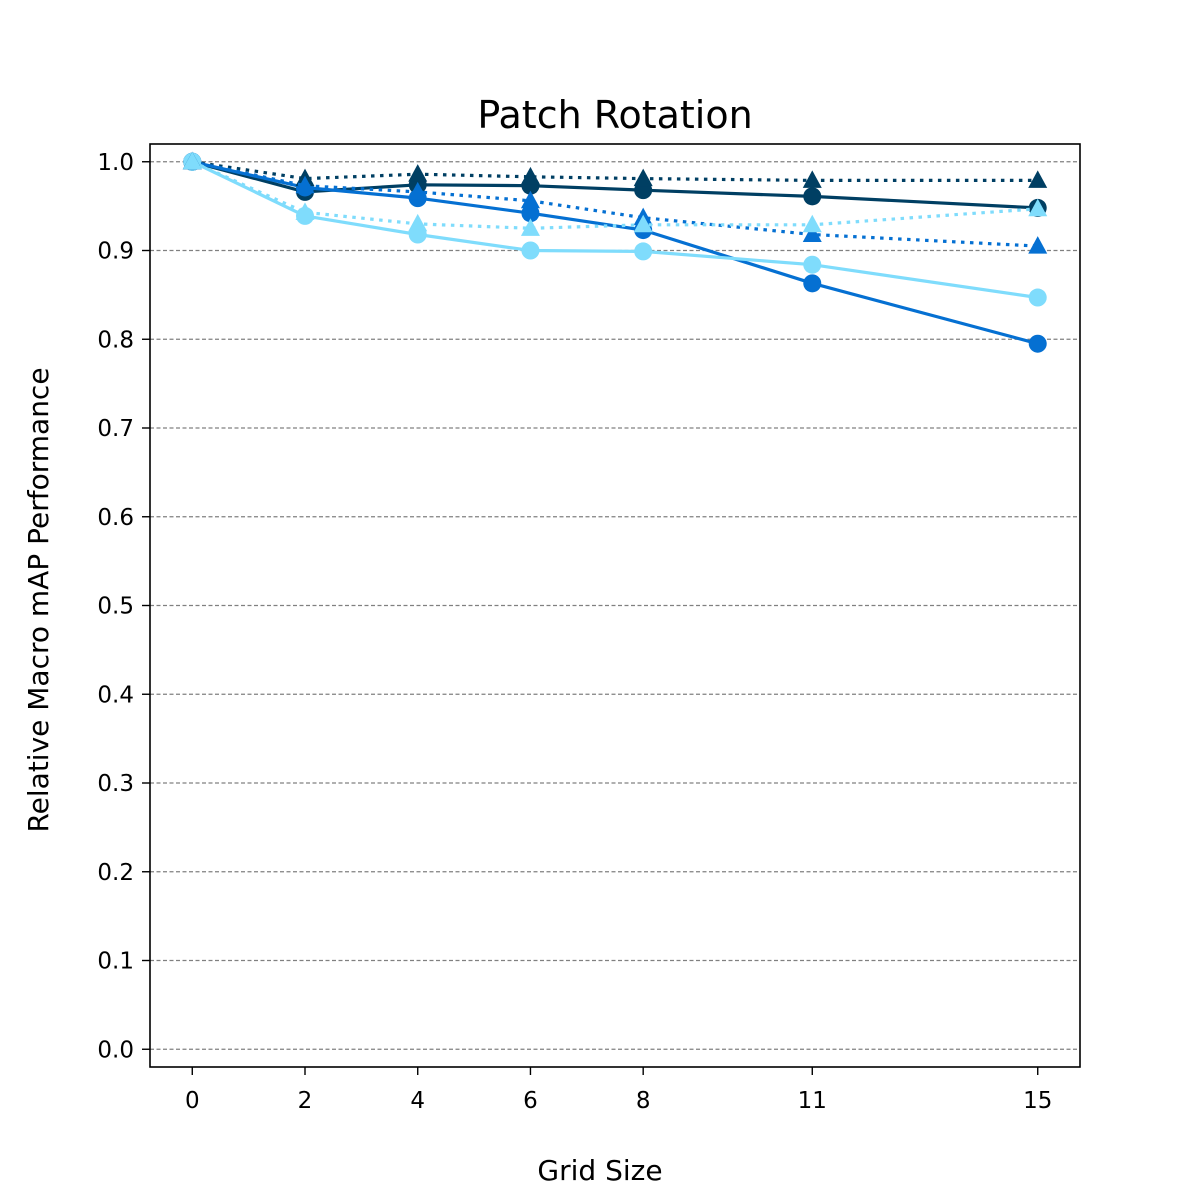 This screenshot has height=1200, width=1200. Describe the element at coordinates (599, 1170) in the screenshot. I see `x-axis-label: Grid Size` at that location.